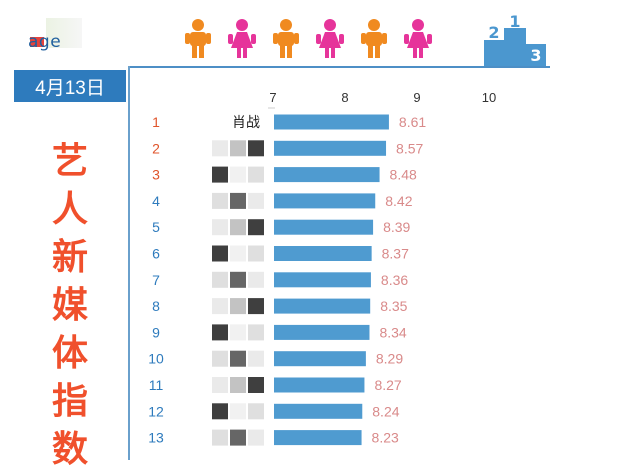  I want to click on value-label-11: 8.27, so click(387, 385).